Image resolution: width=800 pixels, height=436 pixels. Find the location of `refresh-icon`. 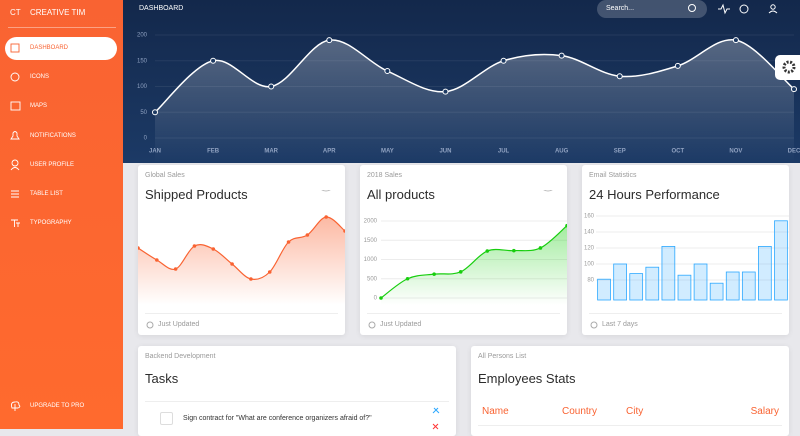

refresh-icon is located at coordinates (150, 325).